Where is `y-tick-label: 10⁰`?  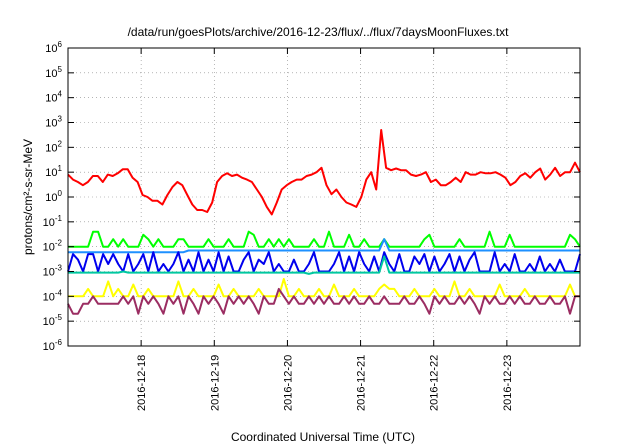
y-tick-label: 10⁰ is located at coordinates (53, 196).